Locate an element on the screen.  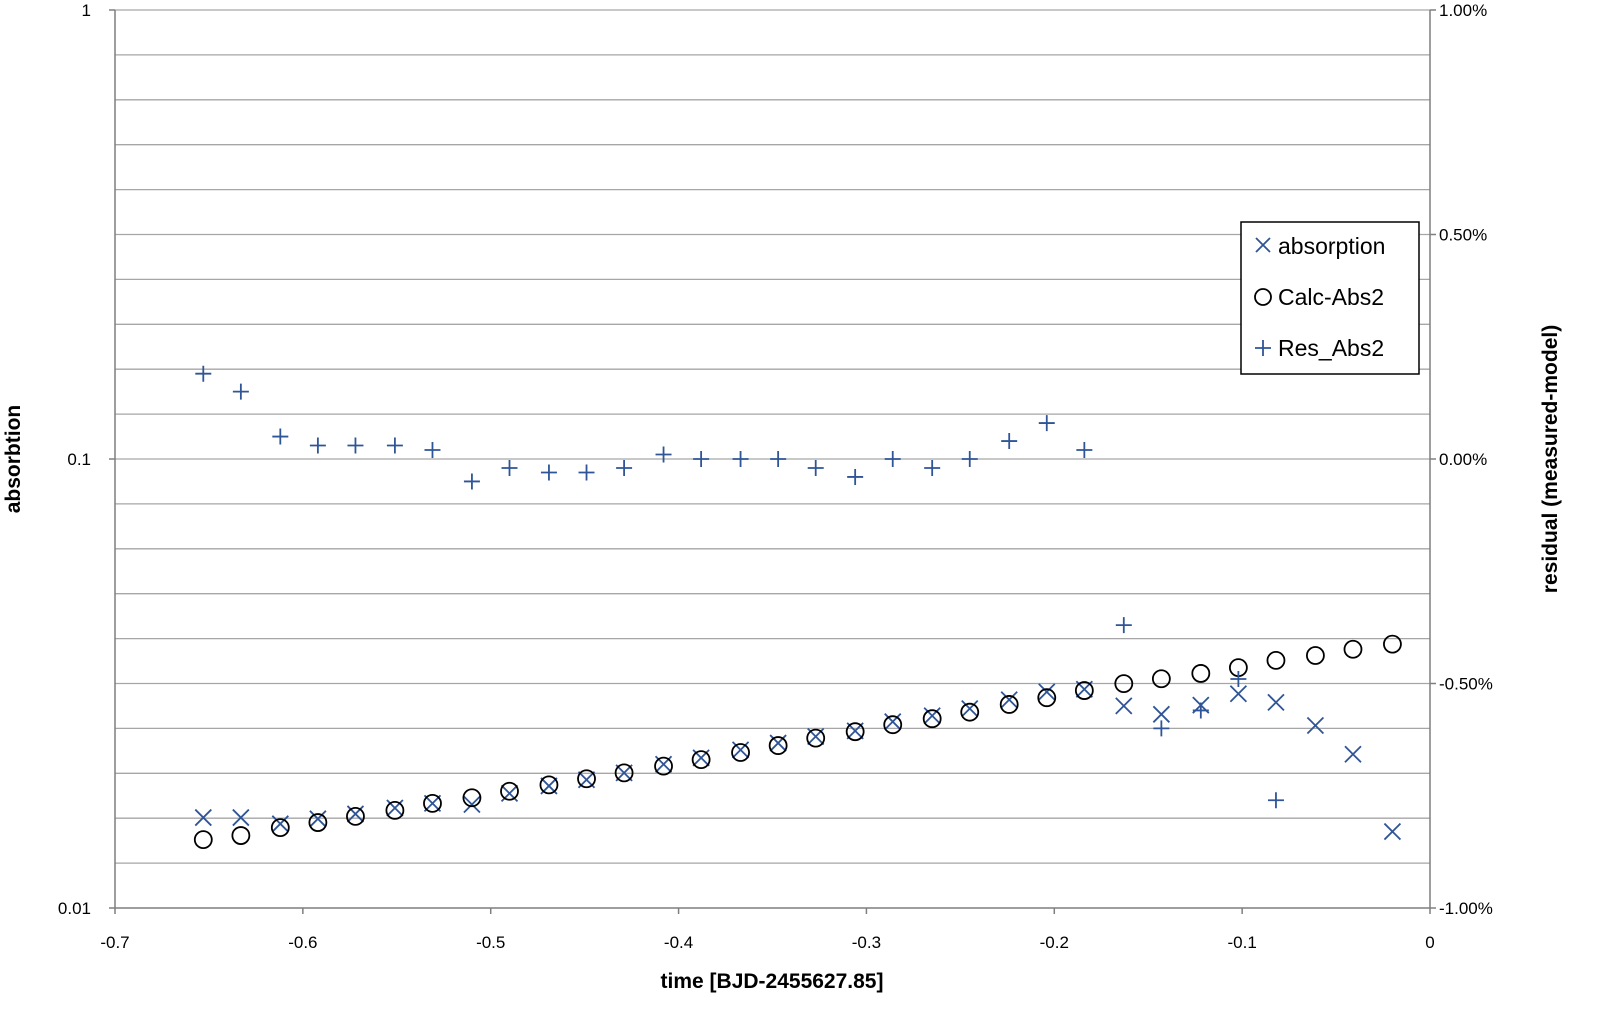
x-tick-label: -0.5 is located at coordinates (490, 942).